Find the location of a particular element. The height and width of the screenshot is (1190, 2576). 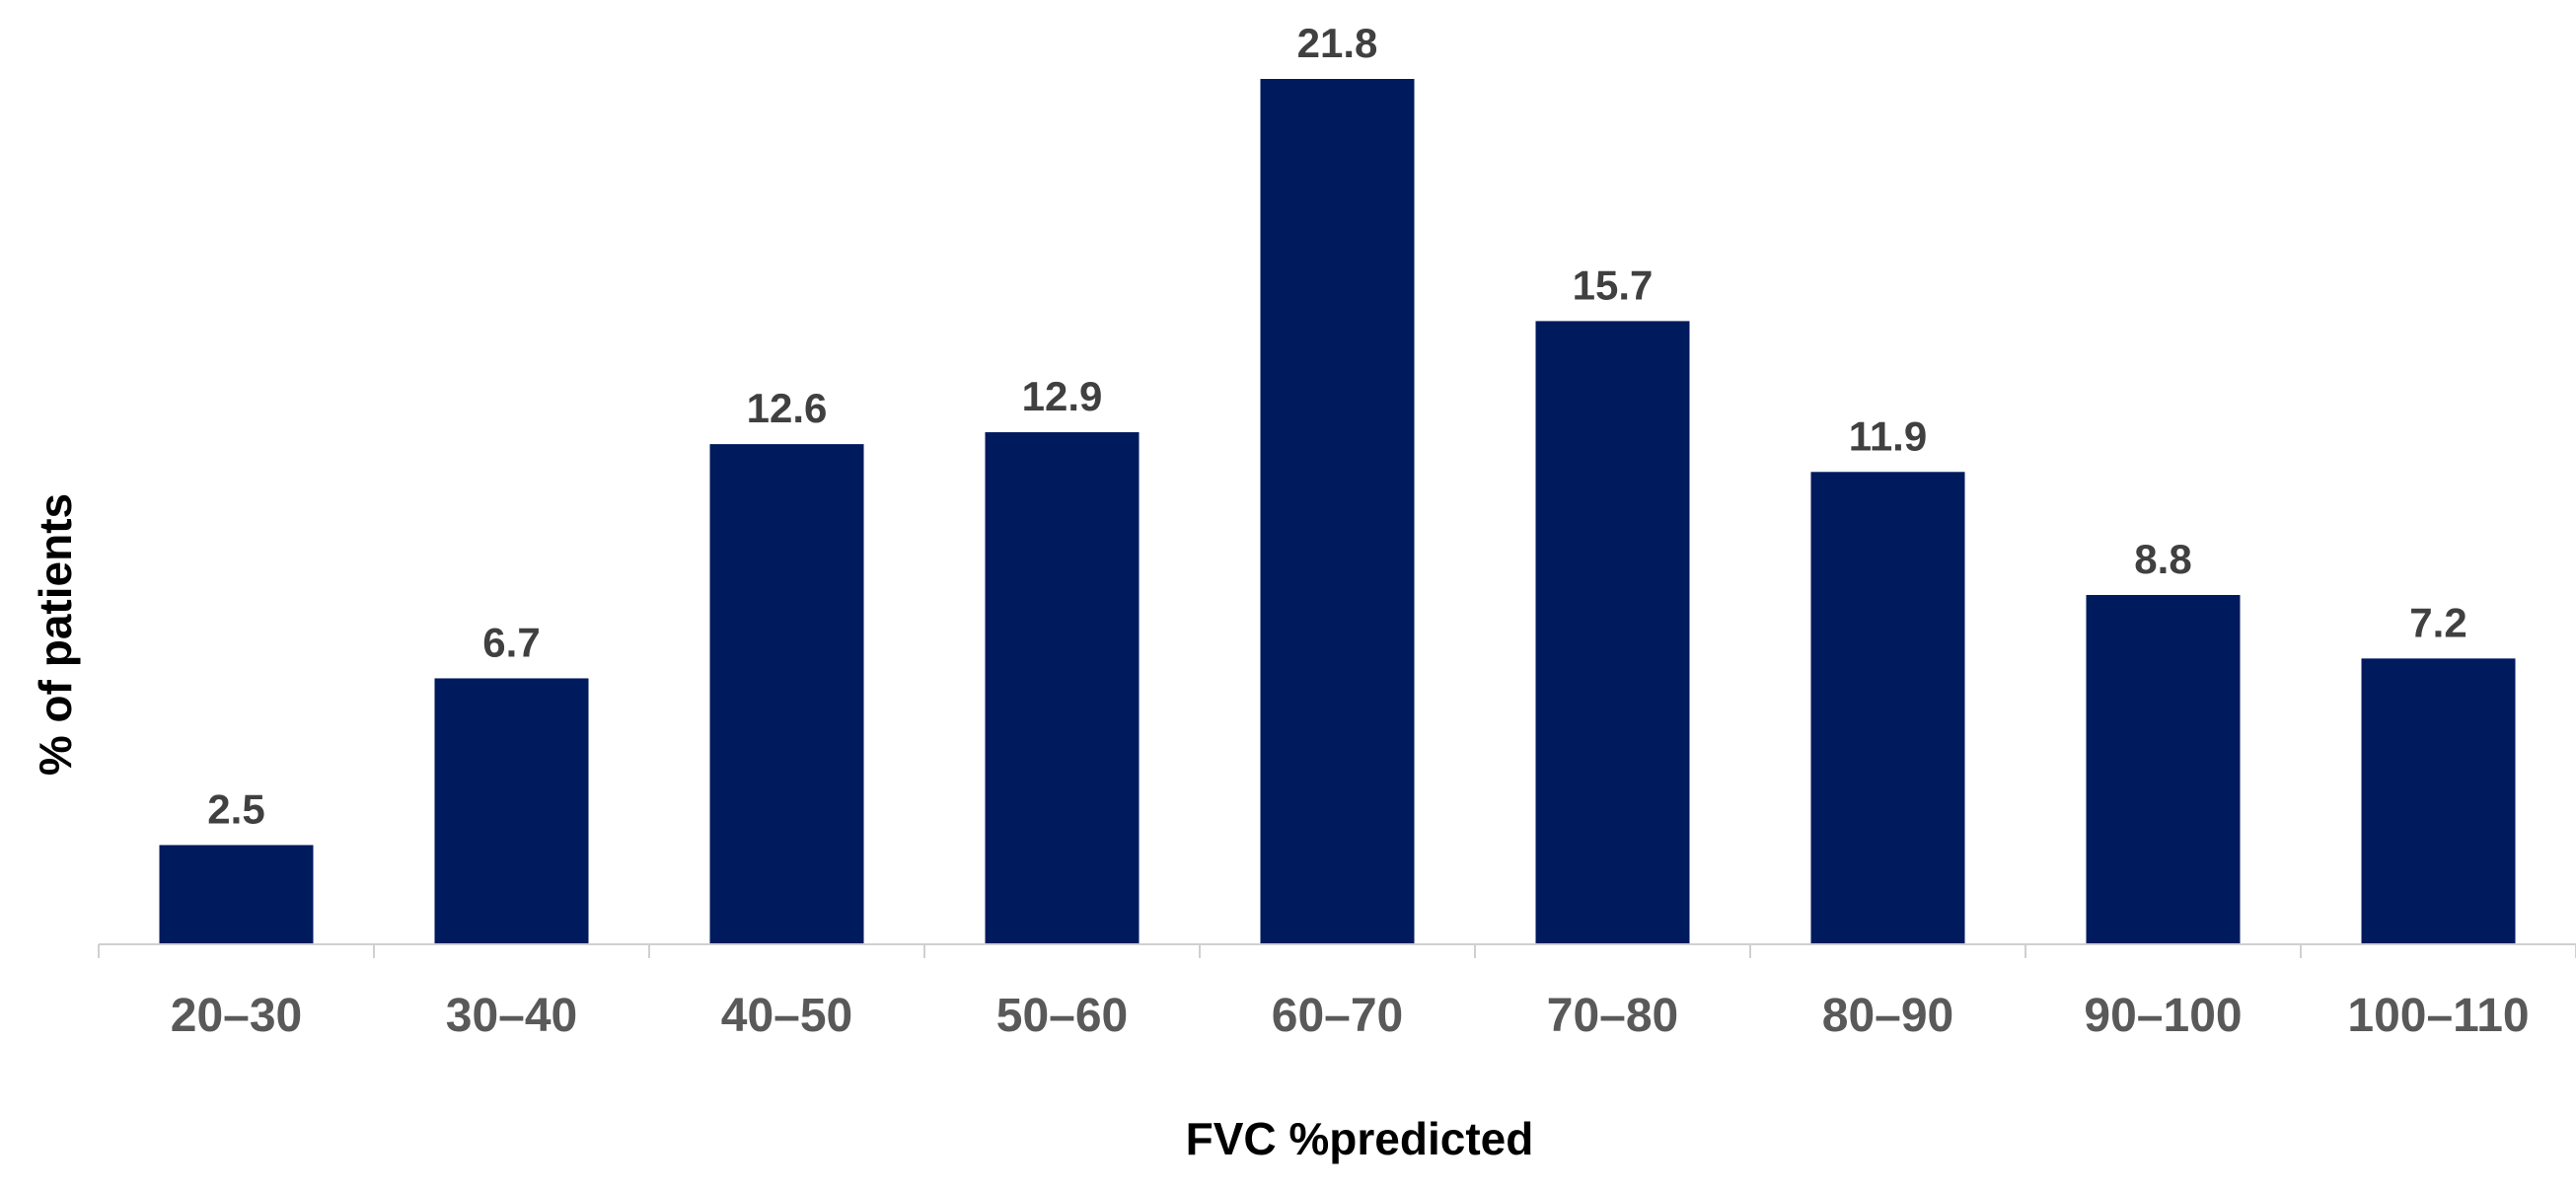

x-tick-label-2: 40–50 is located at coordinates (786, 1016).